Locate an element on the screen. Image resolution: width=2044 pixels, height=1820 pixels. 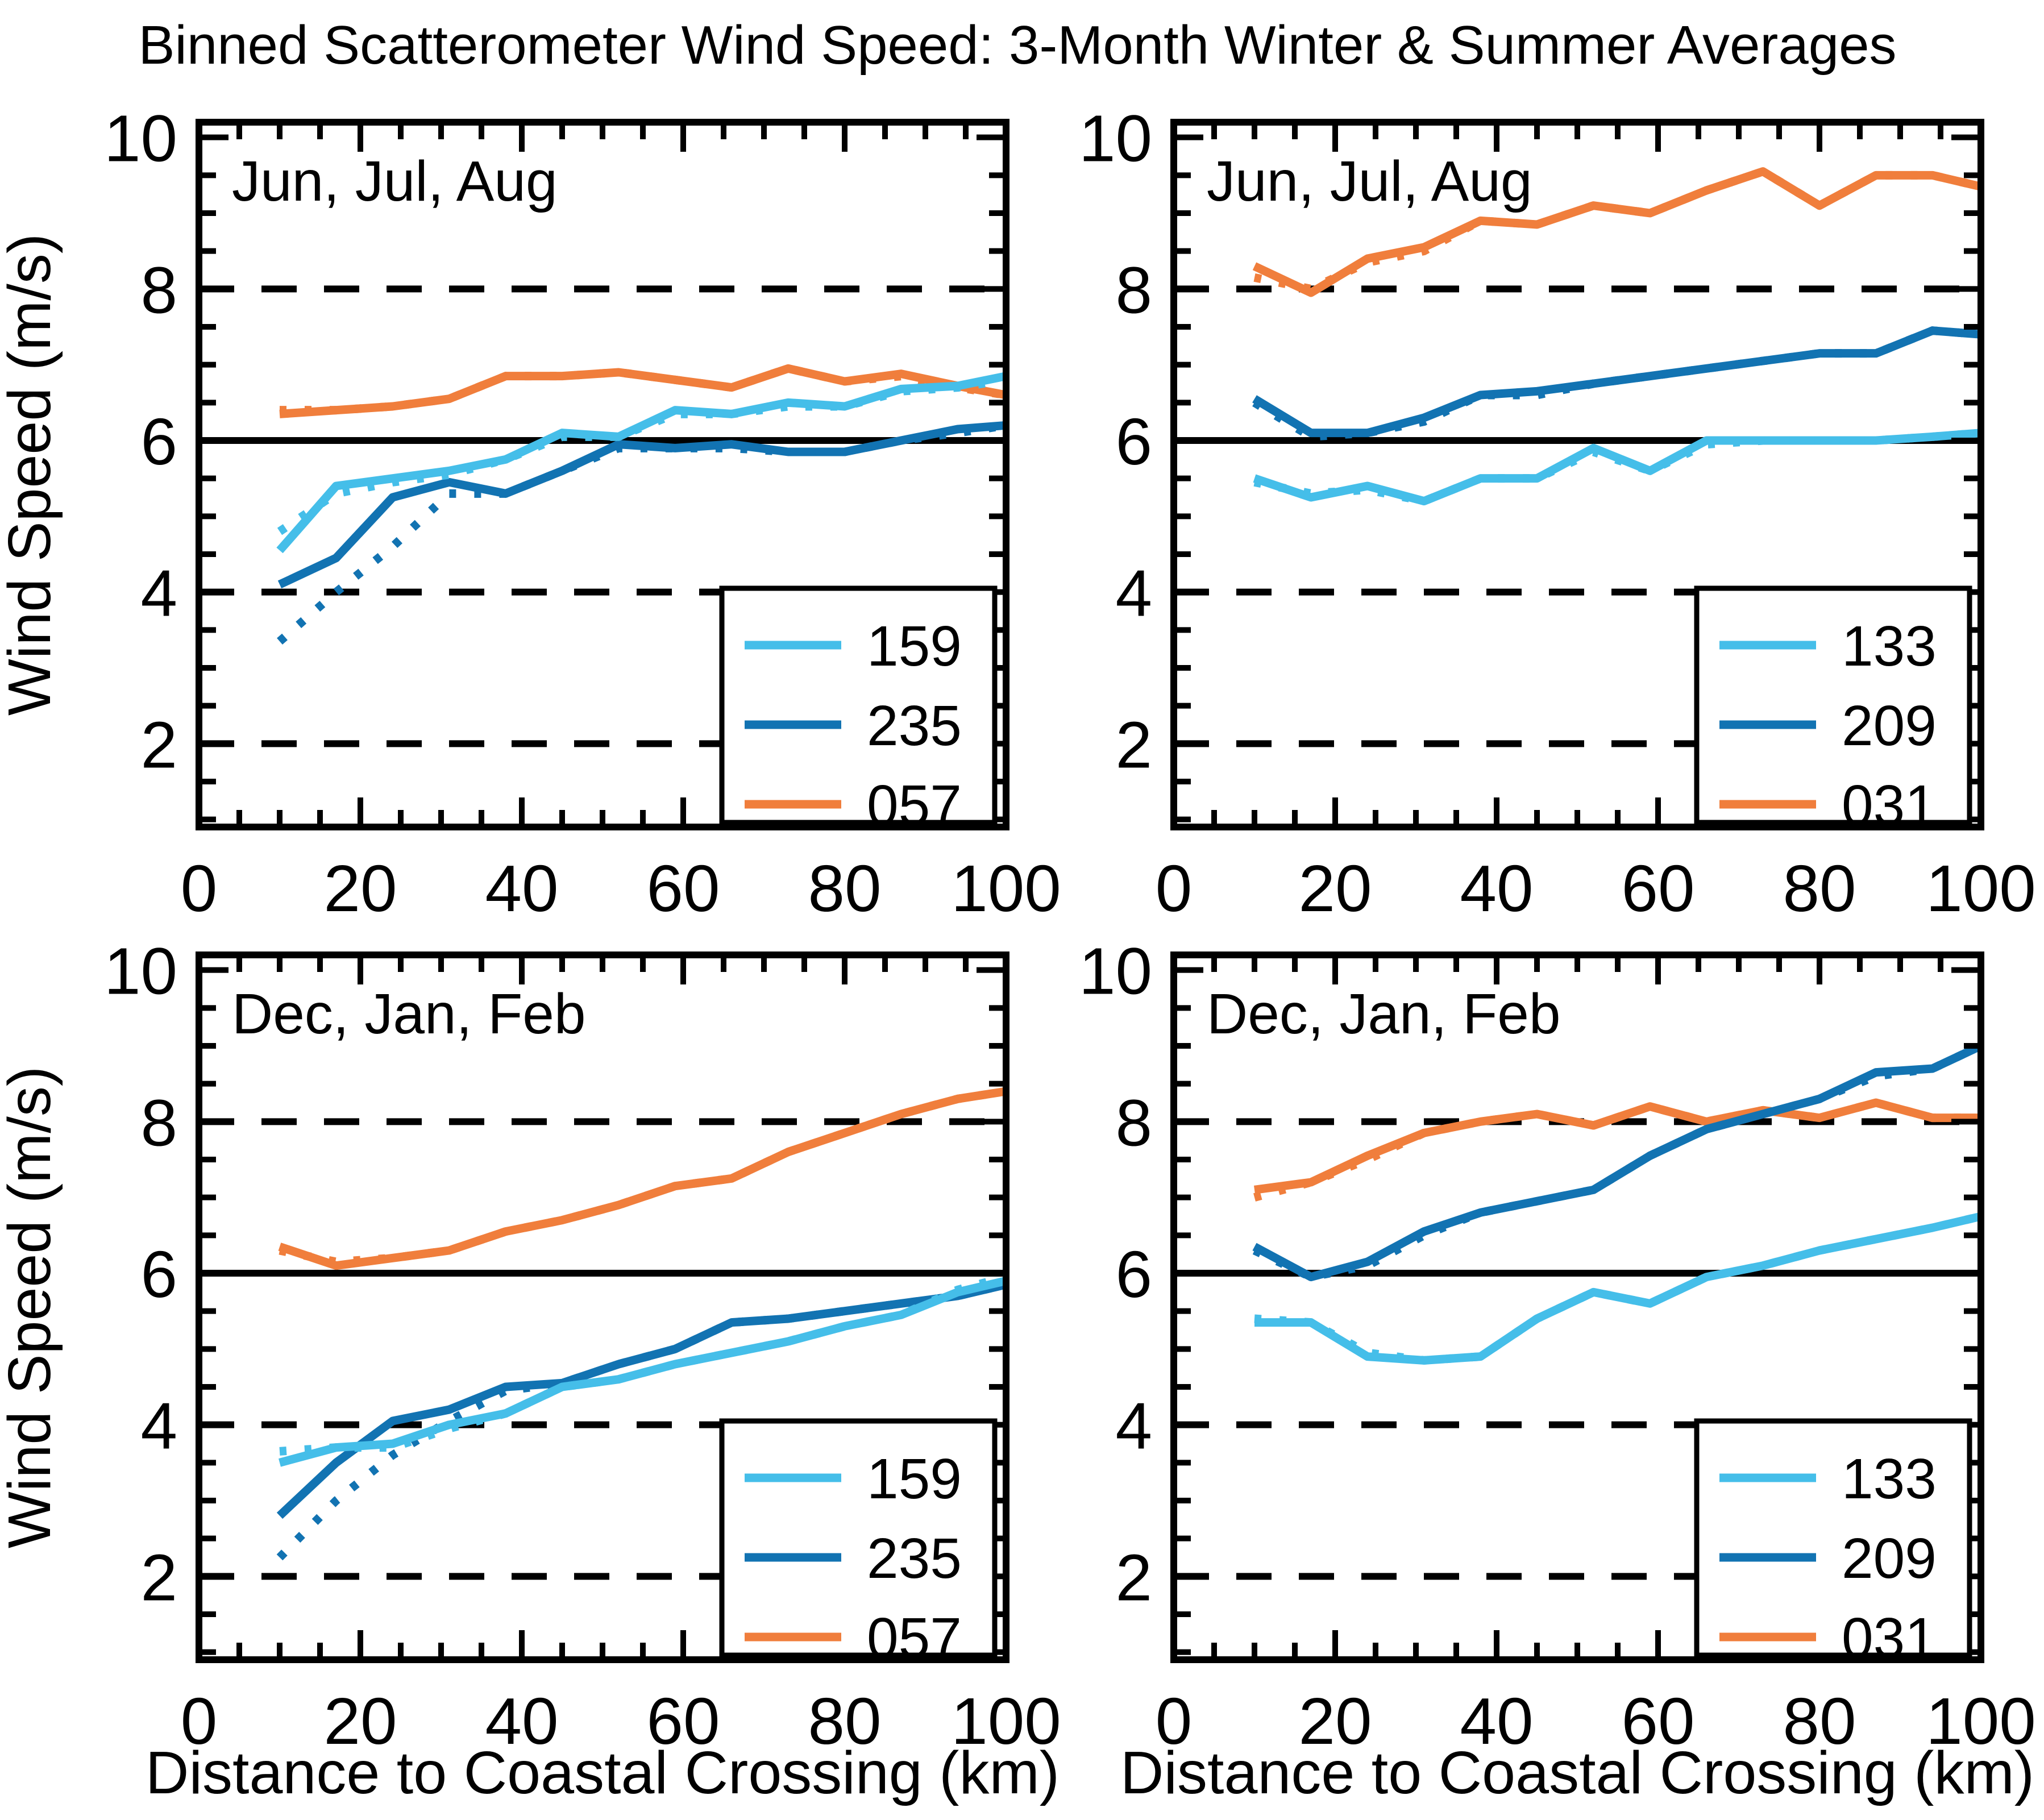
y-axis-label-bottom: Wind Speed (m/s) is located at coordinates (31, 1307).